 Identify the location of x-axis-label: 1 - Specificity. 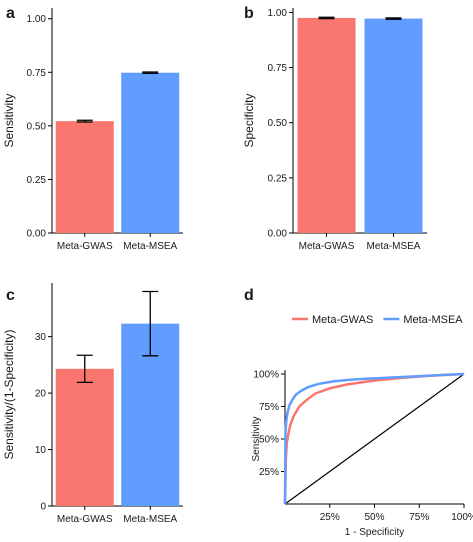
(374, 532).